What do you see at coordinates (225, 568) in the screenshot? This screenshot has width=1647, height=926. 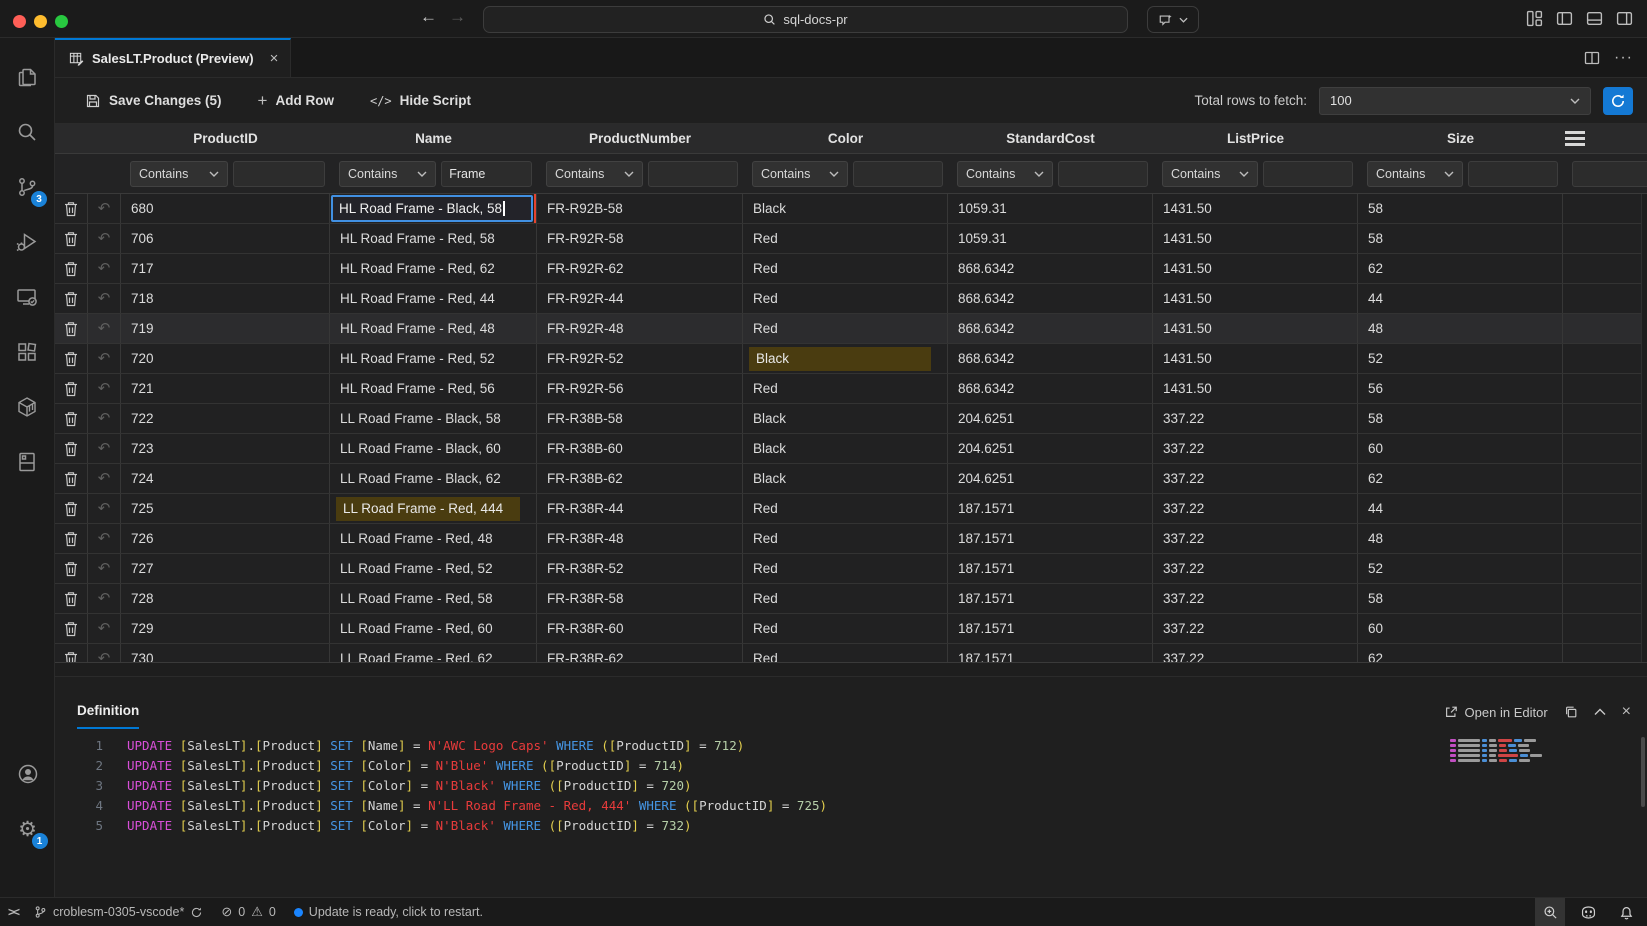 I see `cell-productid: 727` at bounding box center [225, 568].